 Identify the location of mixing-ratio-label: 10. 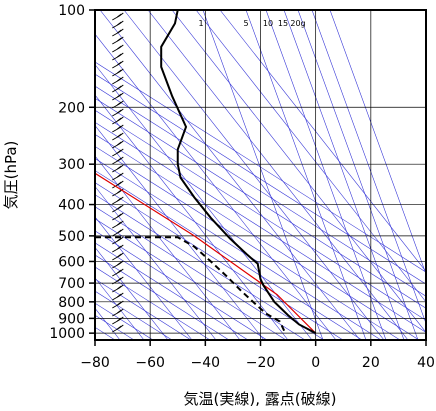
(268, 23).